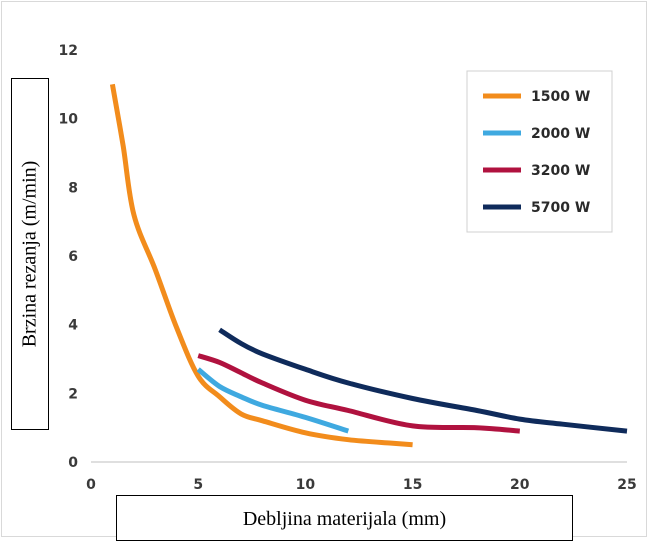  What do you see at coordinates (91, 485) in the screenshot?
I see `x-tick-label: 0` at bounding box center [91, 485].